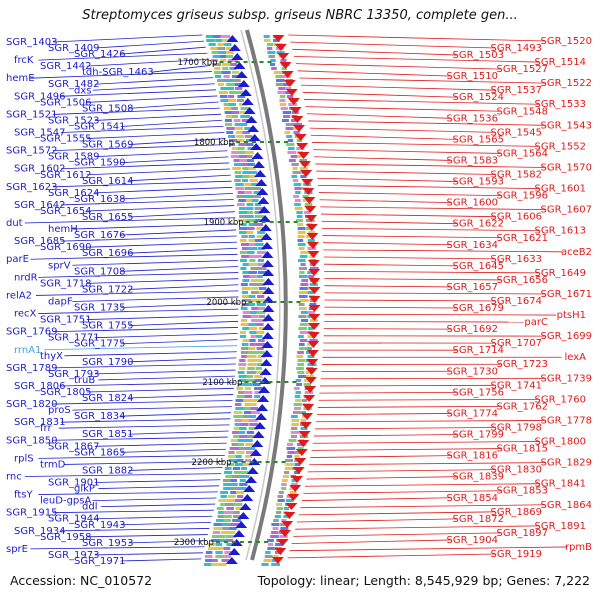 This screenshot has width=600, height=600. I want to click on left-gene-label: SGR_1655, so click(108, 217).